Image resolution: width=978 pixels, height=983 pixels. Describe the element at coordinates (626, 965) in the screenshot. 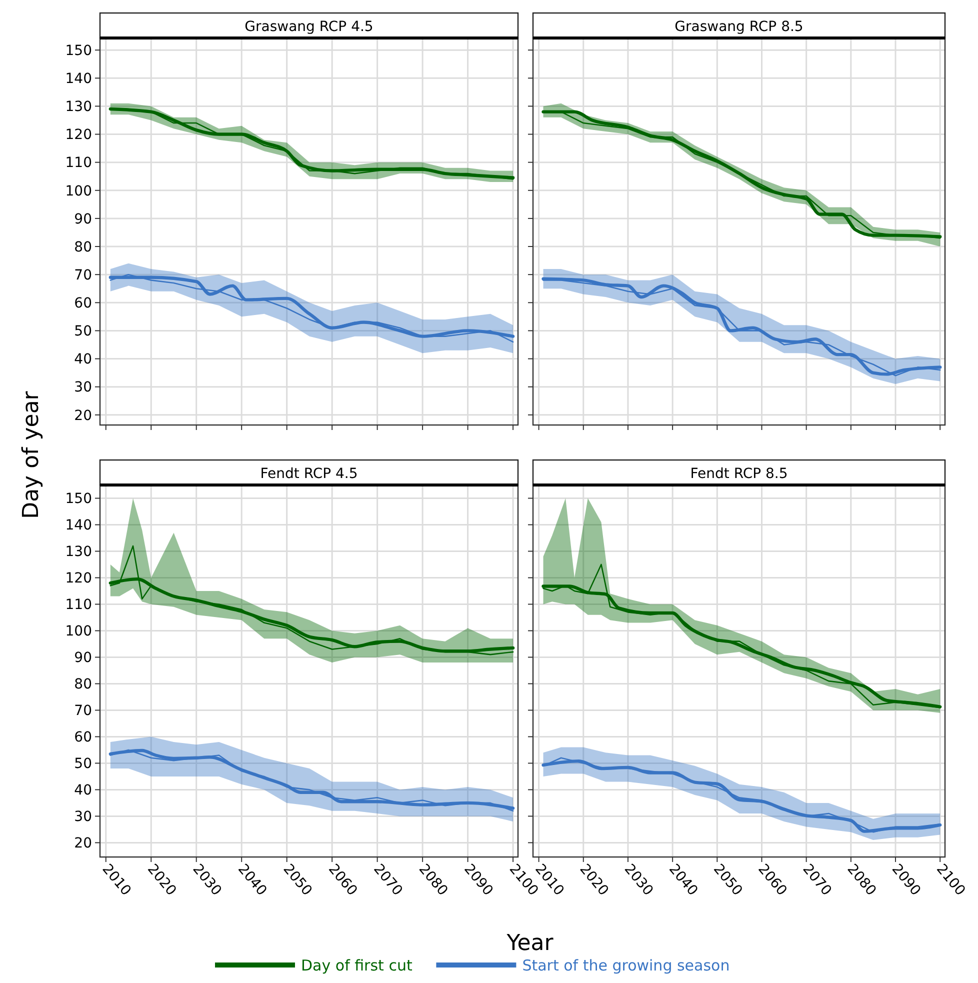

I see `text: Start of the growing season` at that location.